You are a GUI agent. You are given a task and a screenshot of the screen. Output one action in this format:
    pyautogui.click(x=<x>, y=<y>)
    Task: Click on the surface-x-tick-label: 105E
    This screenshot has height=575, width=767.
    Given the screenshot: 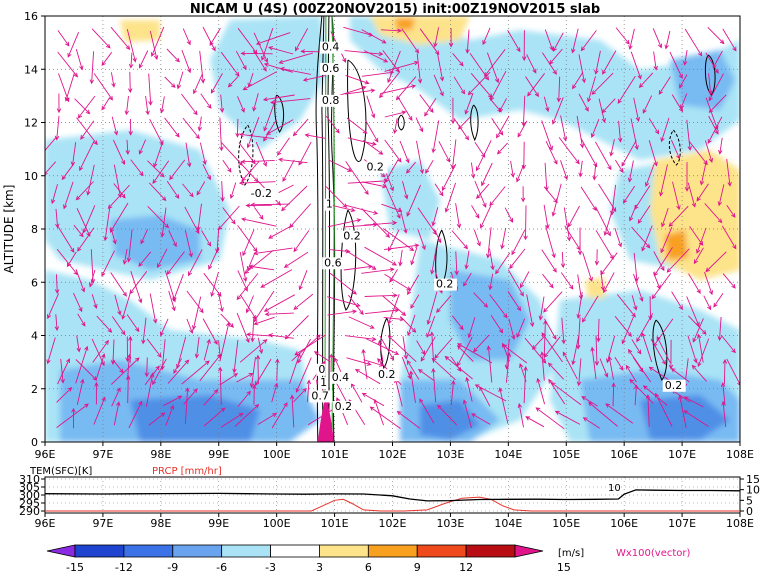 What is the action you would take?
    pyautogui.click(x=566, y=523)
    